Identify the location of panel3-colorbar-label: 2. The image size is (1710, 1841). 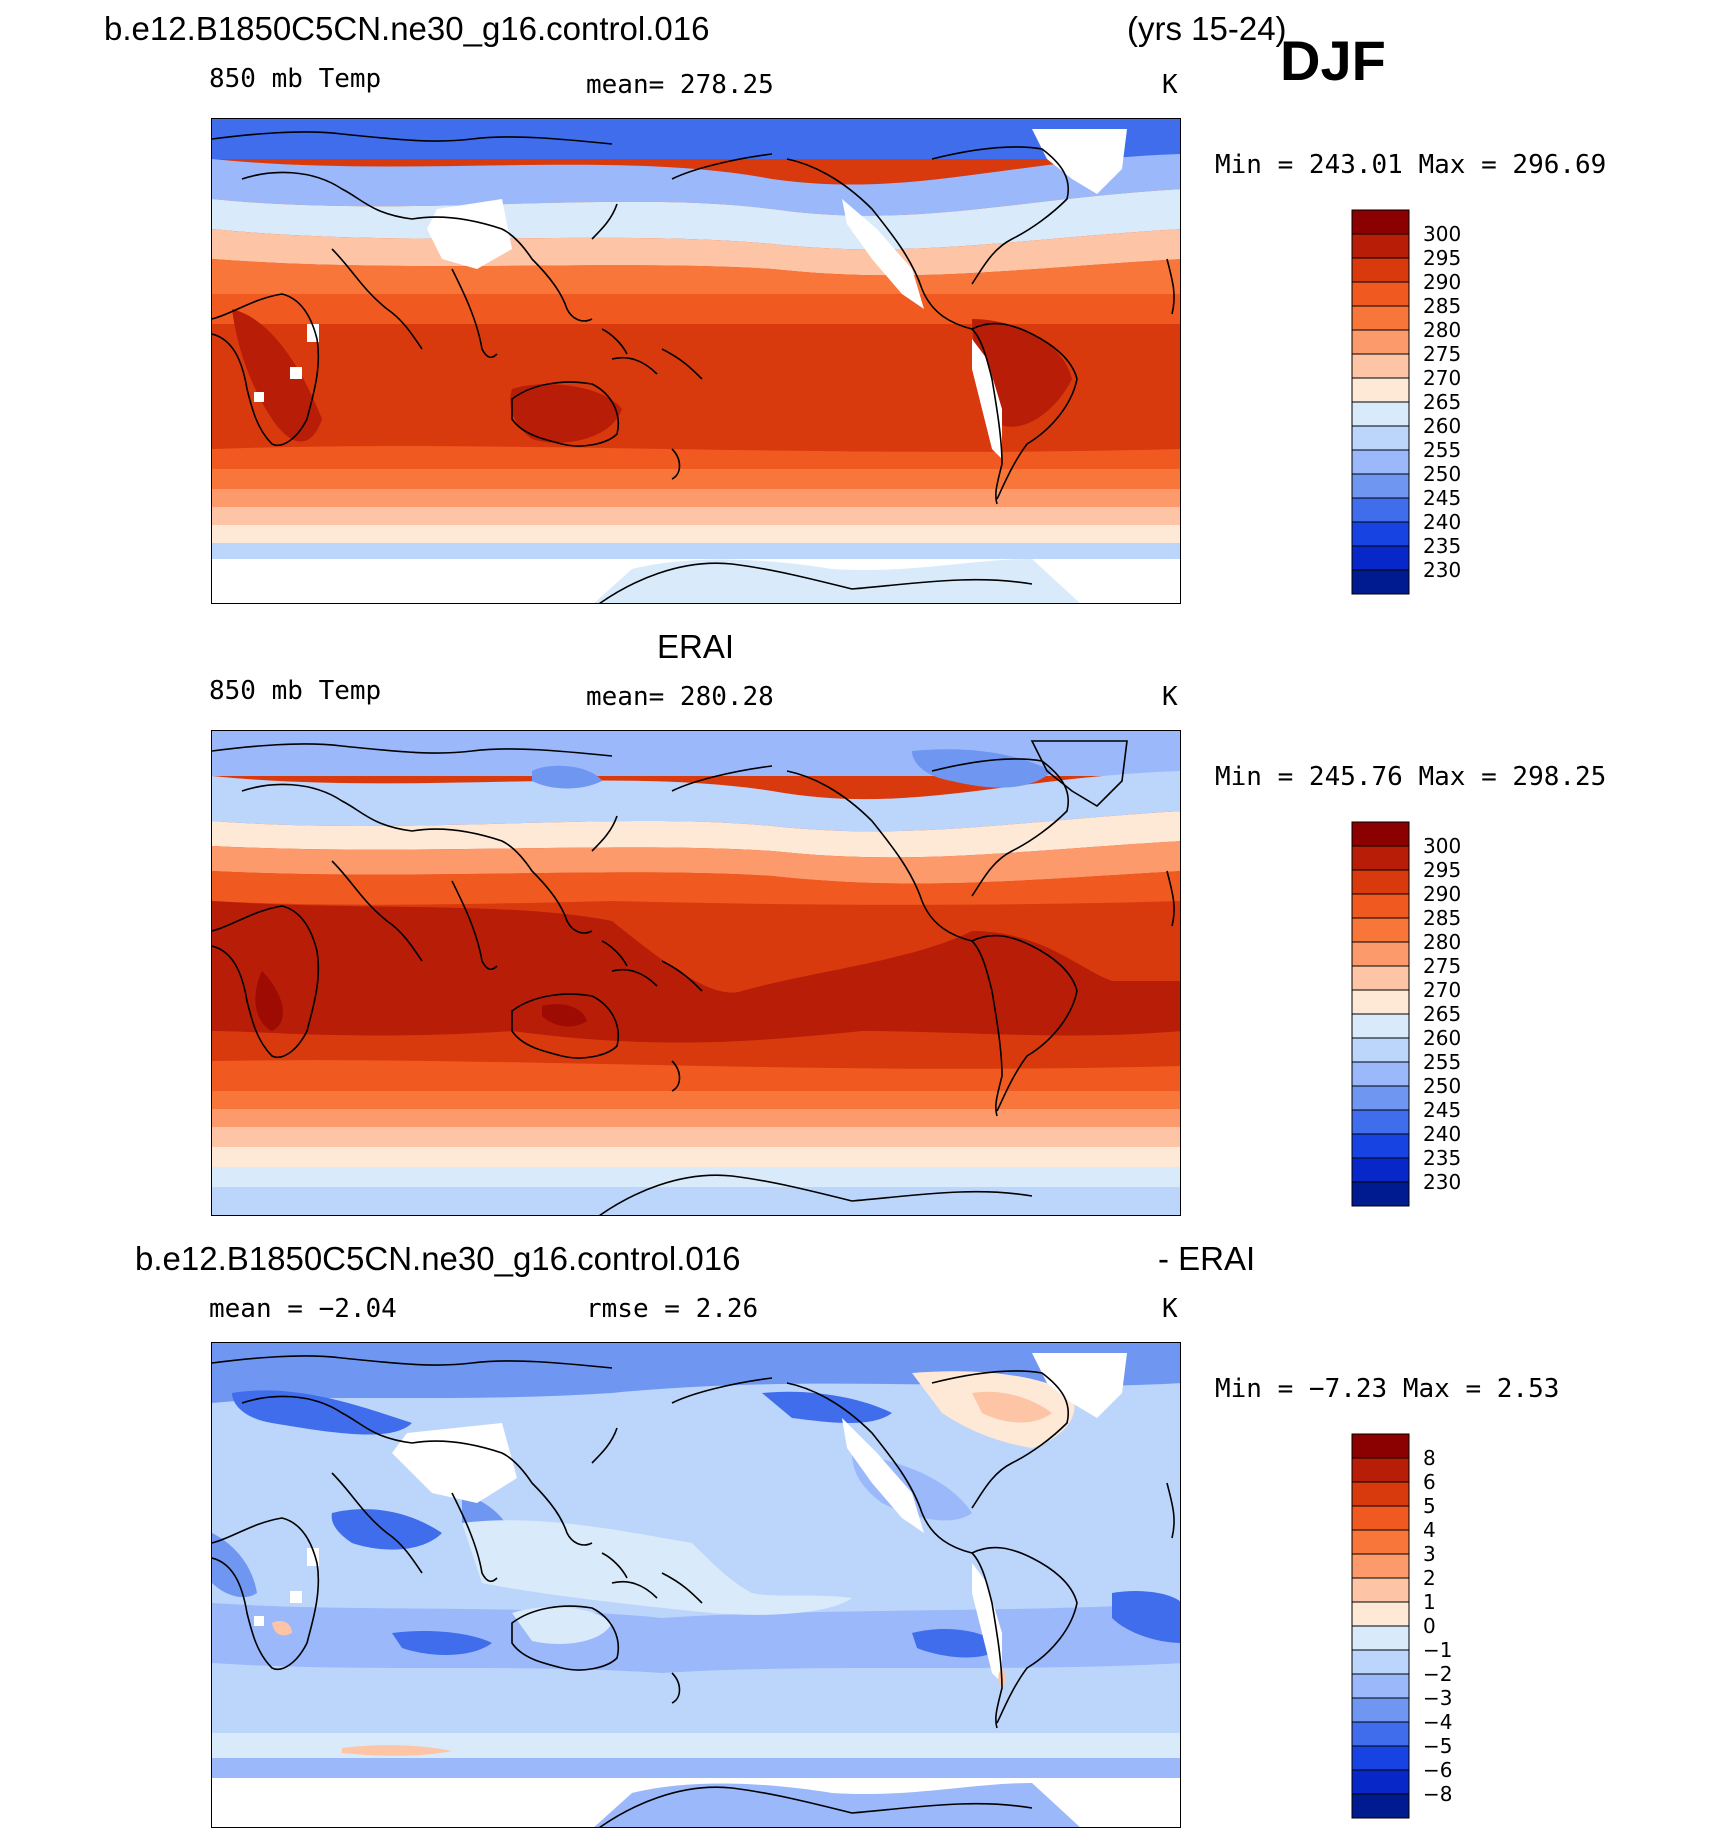
(1429, 1578).